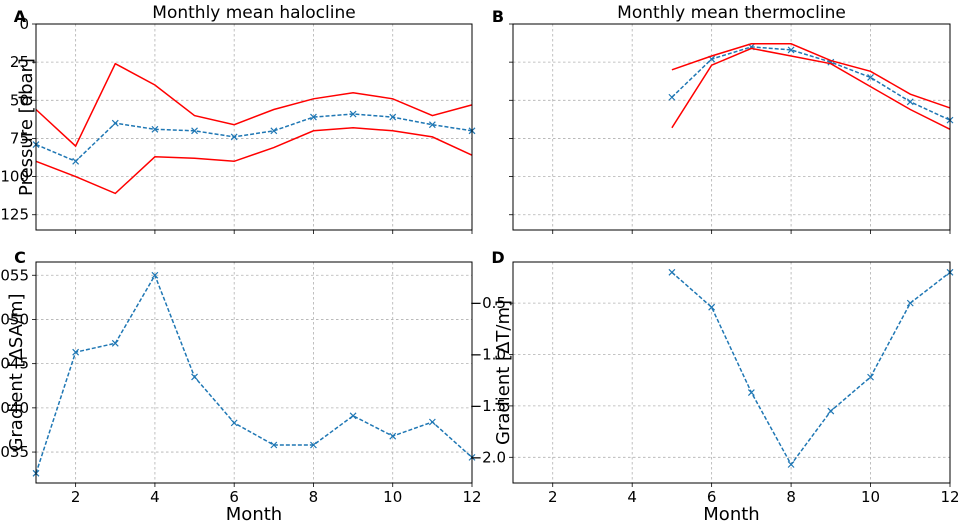 The image size is (963, 522). I want to click on panel-a-ytick-label: 75, so click(19, 138).